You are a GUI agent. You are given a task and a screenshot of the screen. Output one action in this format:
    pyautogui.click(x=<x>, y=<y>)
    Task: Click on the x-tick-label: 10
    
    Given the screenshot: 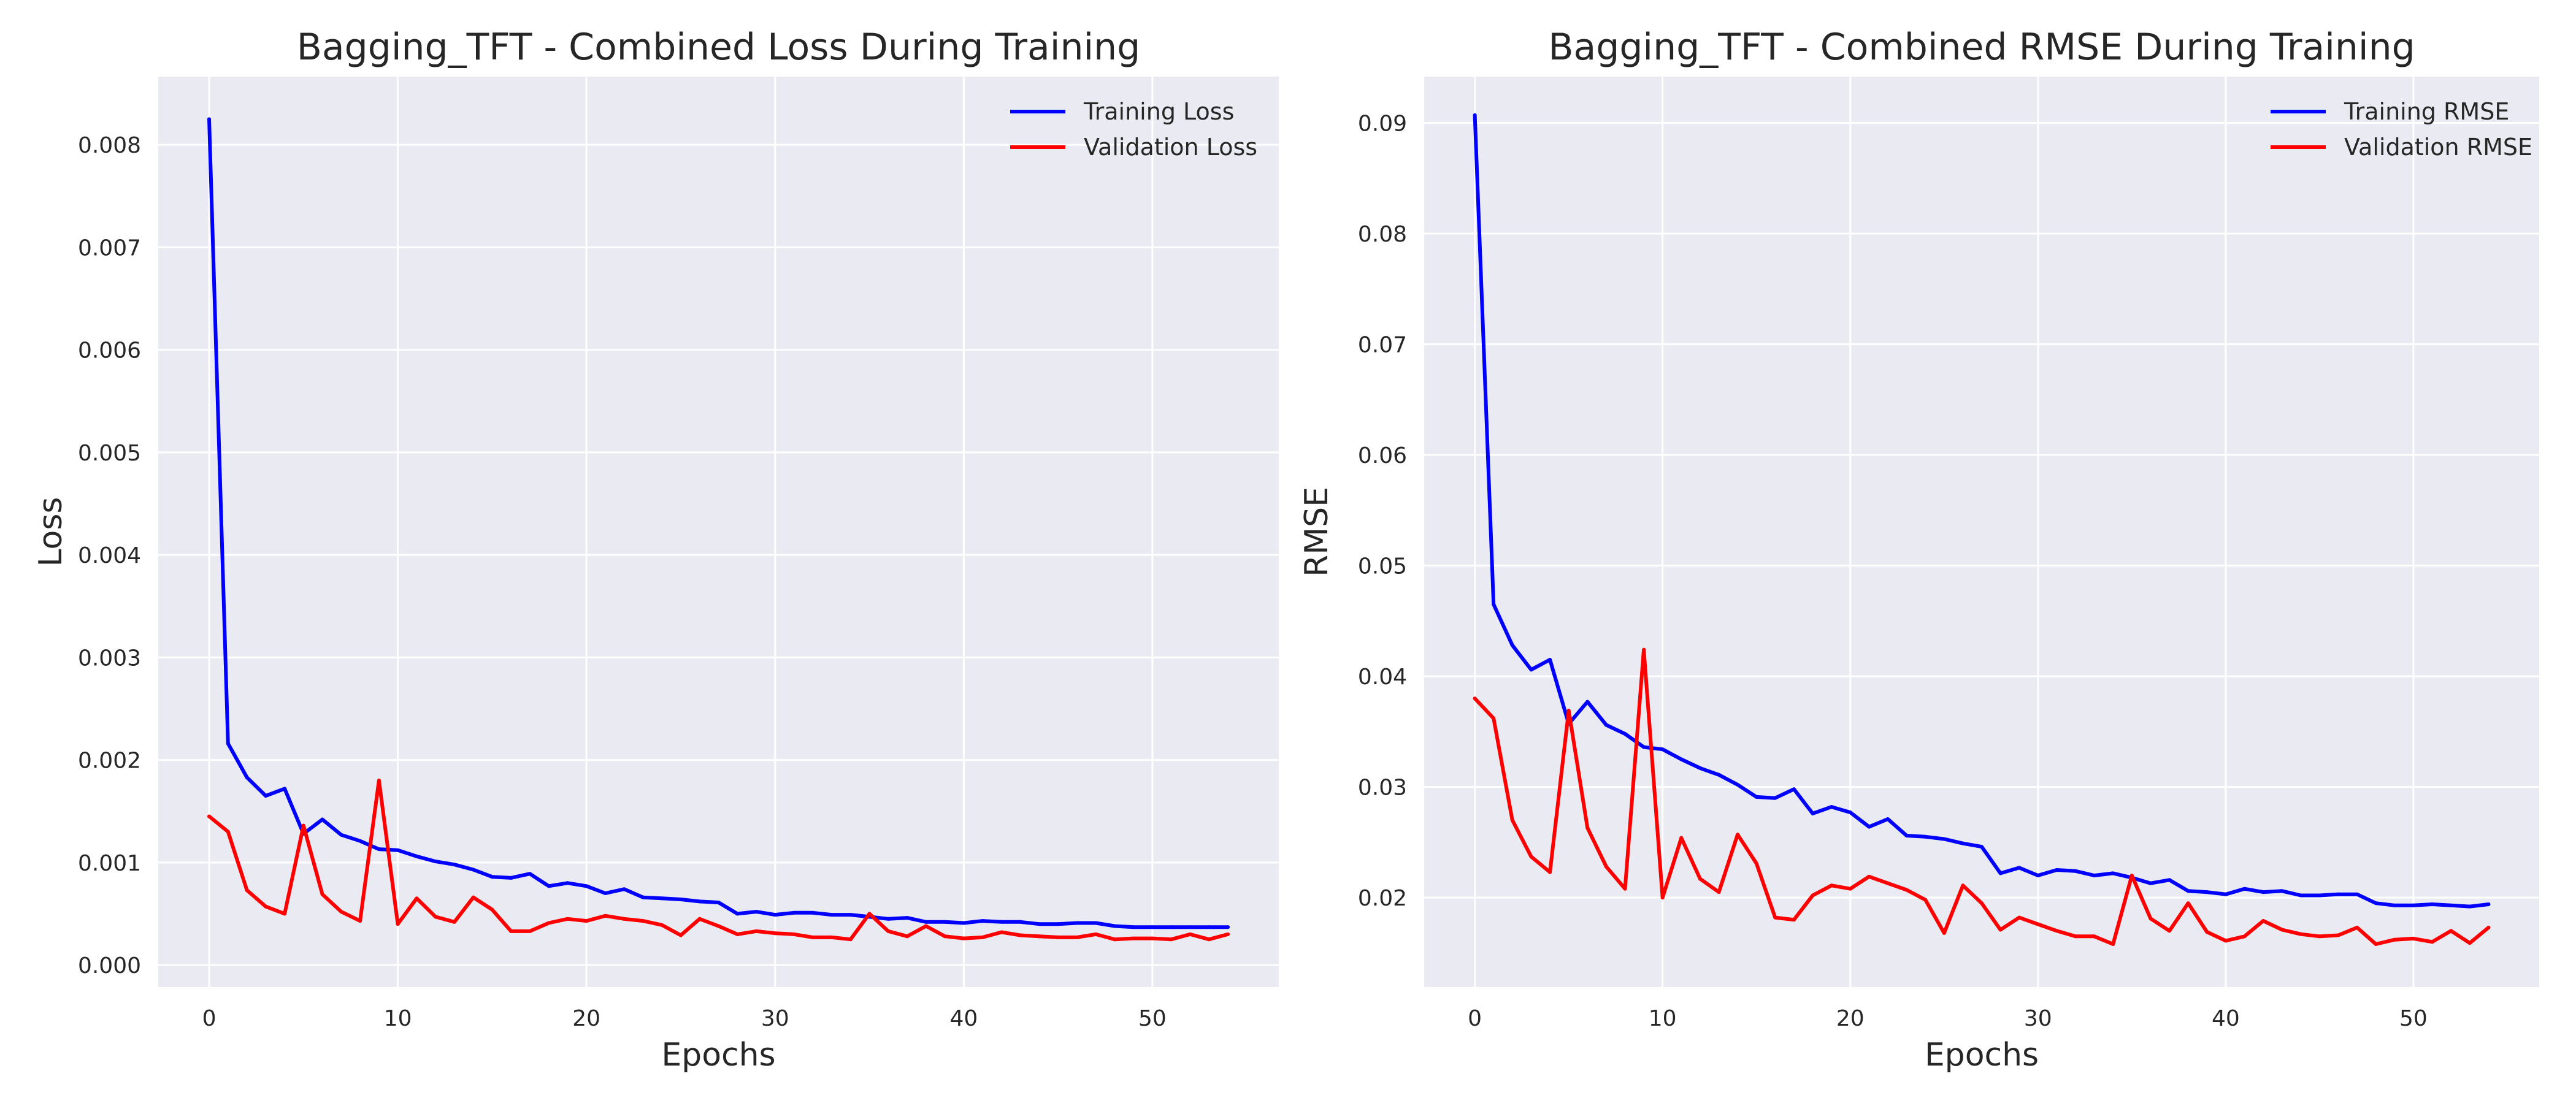 What is the action you would take?
    pyautogui.click(x=398, y=1018)
    